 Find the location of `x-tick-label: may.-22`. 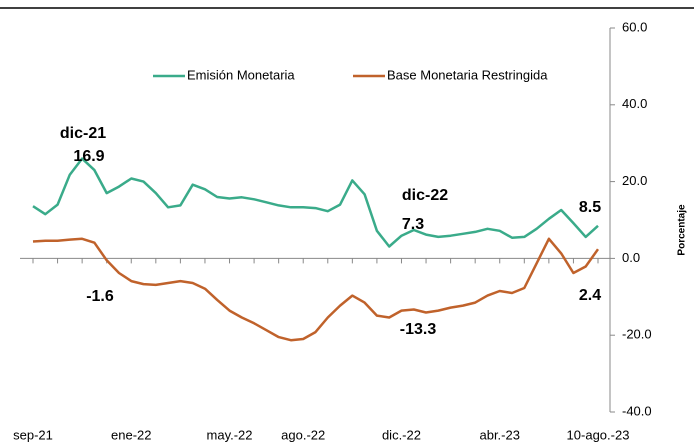

x-tick-label: may.-22 is located at coordinates (230, 434).